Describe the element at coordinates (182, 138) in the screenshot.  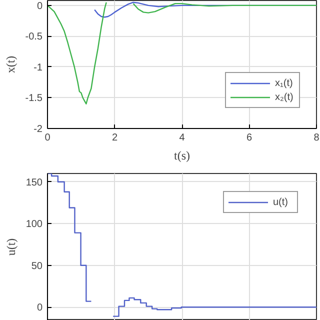
I see `x-tick-label: 4` at that location.